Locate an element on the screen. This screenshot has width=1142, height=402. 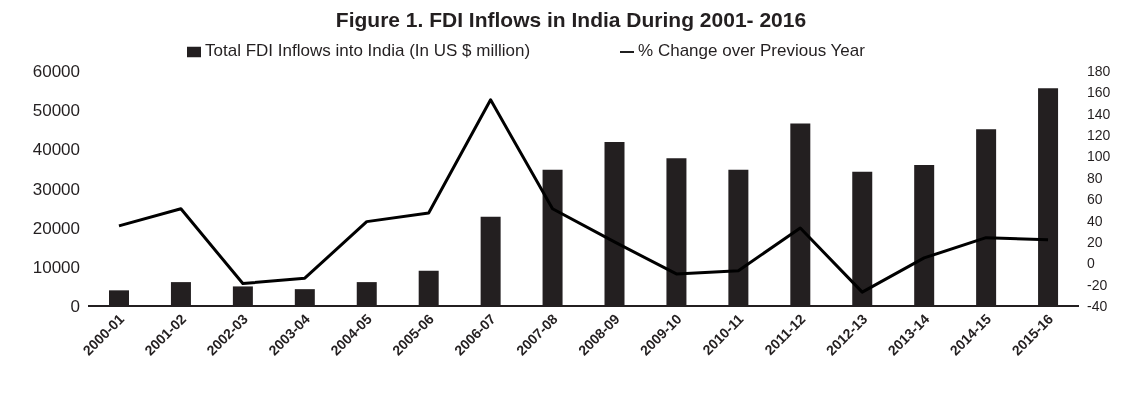
legend-label: Total FDI Inflows into India (In US $ million) is located at coordinates (368, 50).